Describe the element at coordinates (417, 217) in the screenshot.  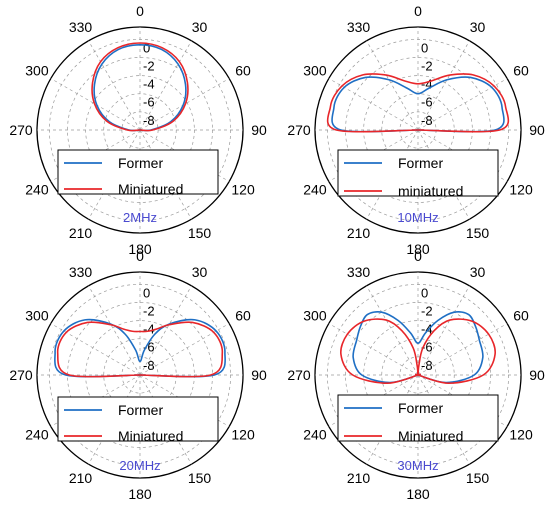
I see `frequency-label: 10MHz` at that location.